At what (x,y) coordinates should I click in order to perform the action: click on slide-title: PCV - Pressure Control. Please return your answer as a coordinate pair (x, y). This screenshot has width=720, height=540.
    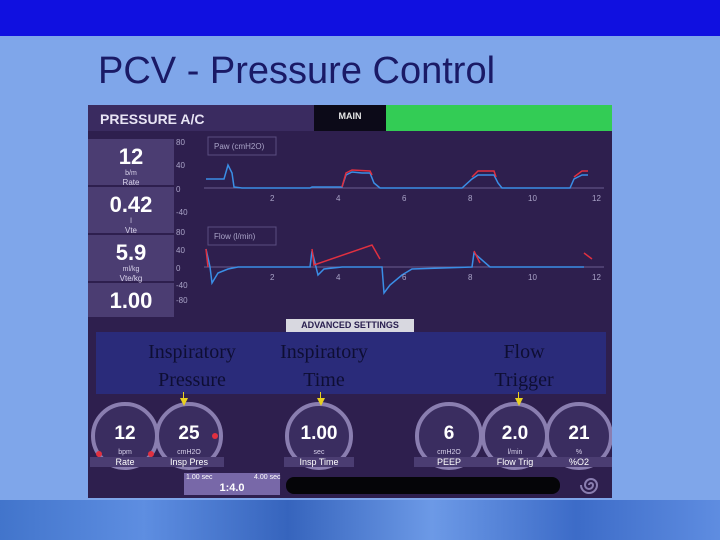
    Looking at the image, I should click on (297, 71).